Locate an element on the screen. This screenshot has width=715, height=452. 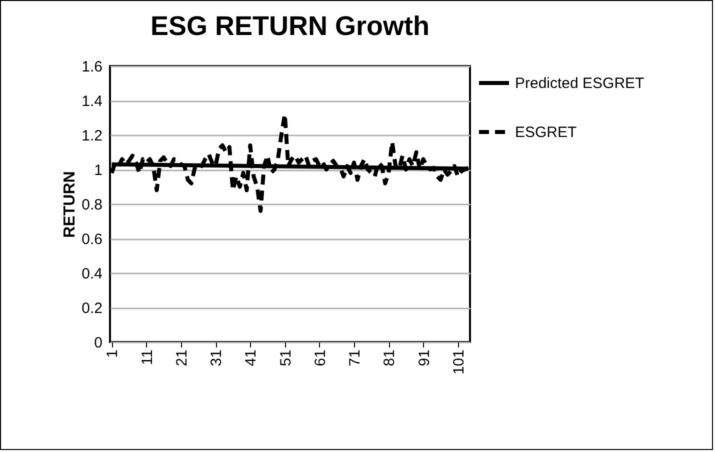
legend-label: Predicted ESGRET is located at coordinates (579, 83).